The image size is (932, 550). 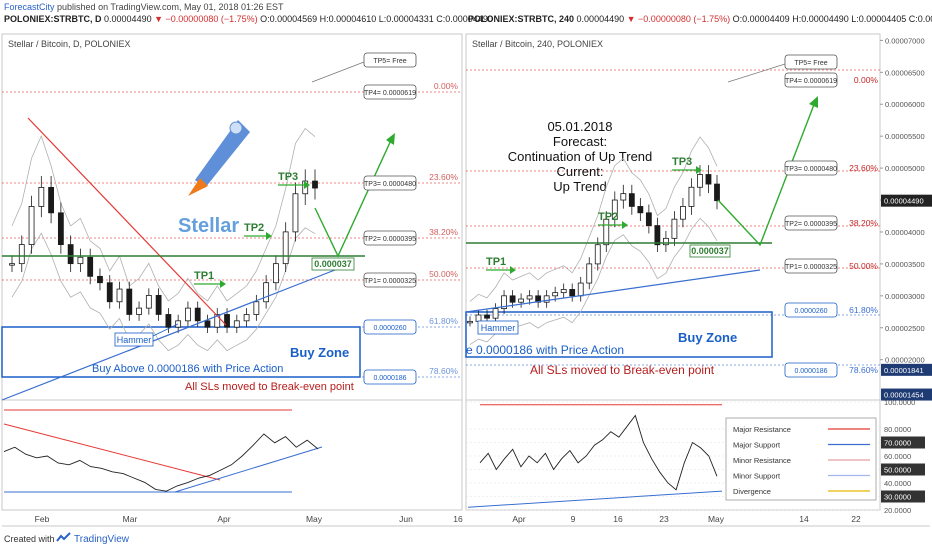 I want to click on right-last-price: 0.00004490, so click(x=600, y=19).